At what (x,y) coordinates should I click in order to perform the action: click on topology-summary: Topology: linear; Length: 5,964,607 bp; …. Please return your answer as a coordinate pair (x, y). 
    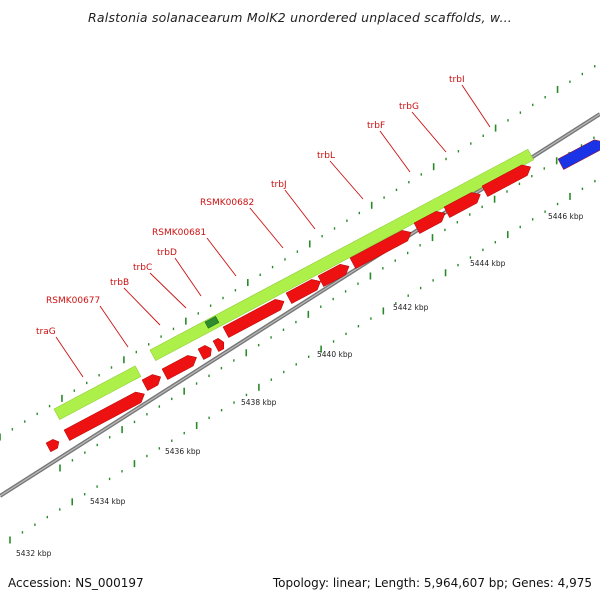
    Looking at the image, I should click on (432, 583).